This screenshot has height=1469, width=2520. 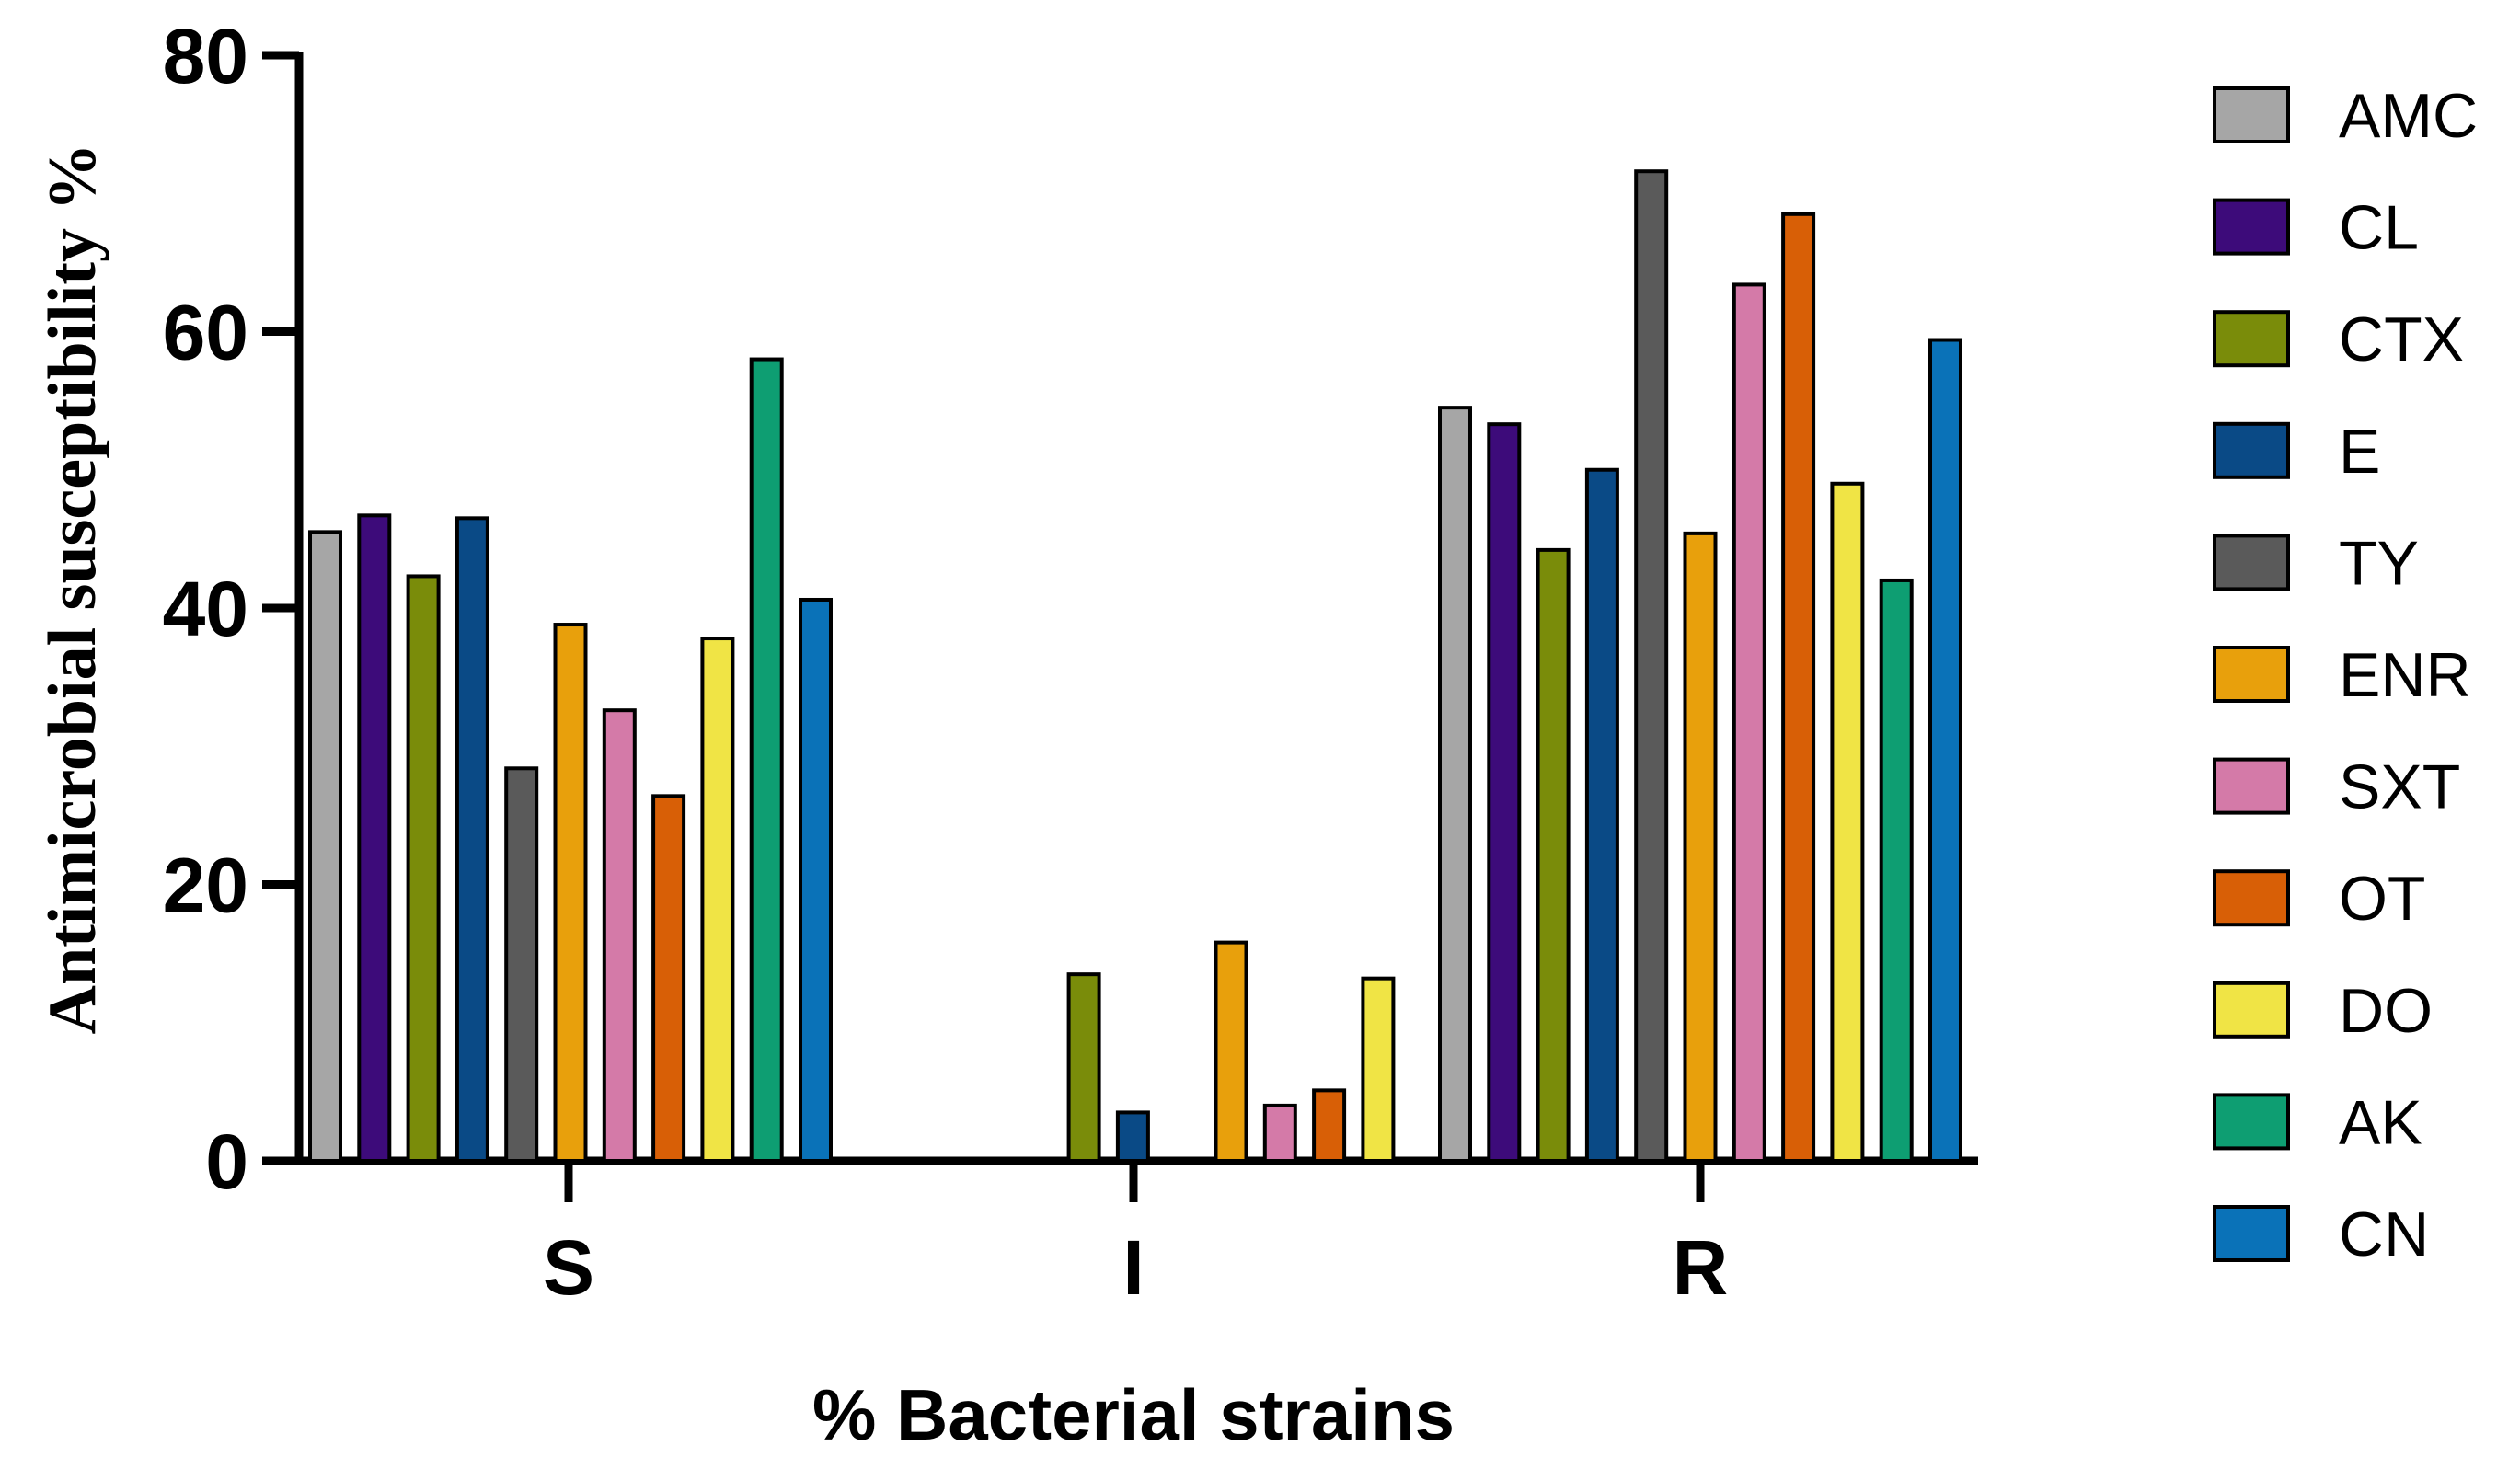 What do you see at coordinates (72, 589) in the screenshot?
I see `y-axis-title: Antimicrobial susceptibility %` at bounding box center [72, 589].